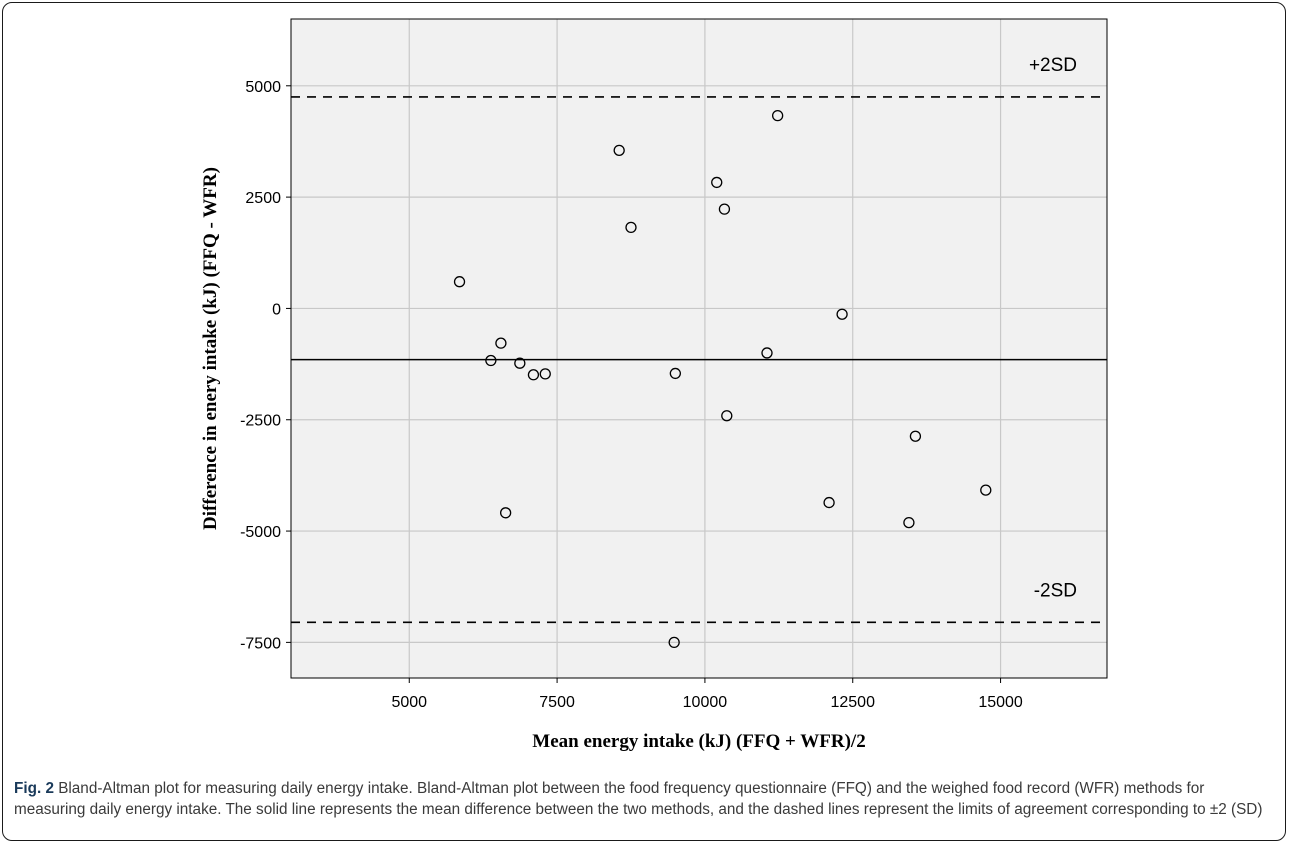 Image resolution: width=1290 pixels, height=845 pixels. I want to click on y-tick-label: 2500, so click(263, 198).